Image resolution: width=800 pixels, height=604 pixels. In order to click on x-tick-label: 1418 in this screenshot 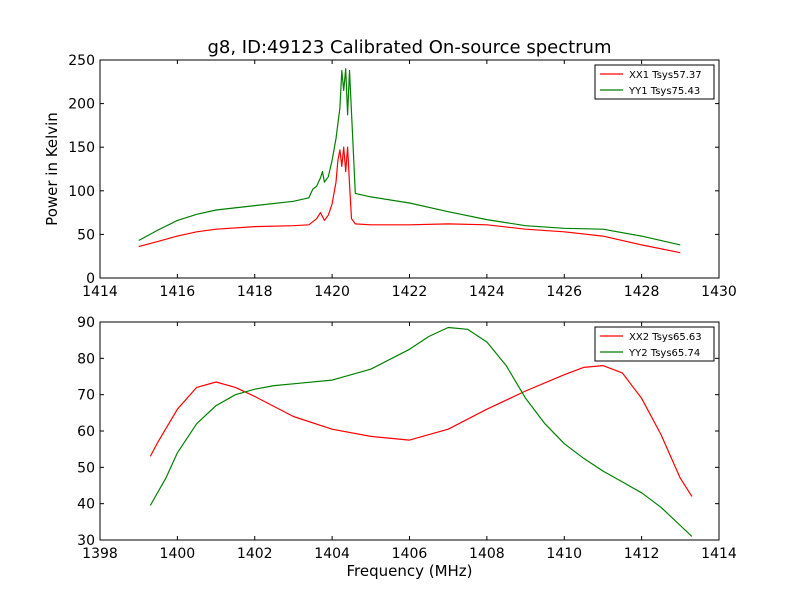, I will do `click(255, 292)`.